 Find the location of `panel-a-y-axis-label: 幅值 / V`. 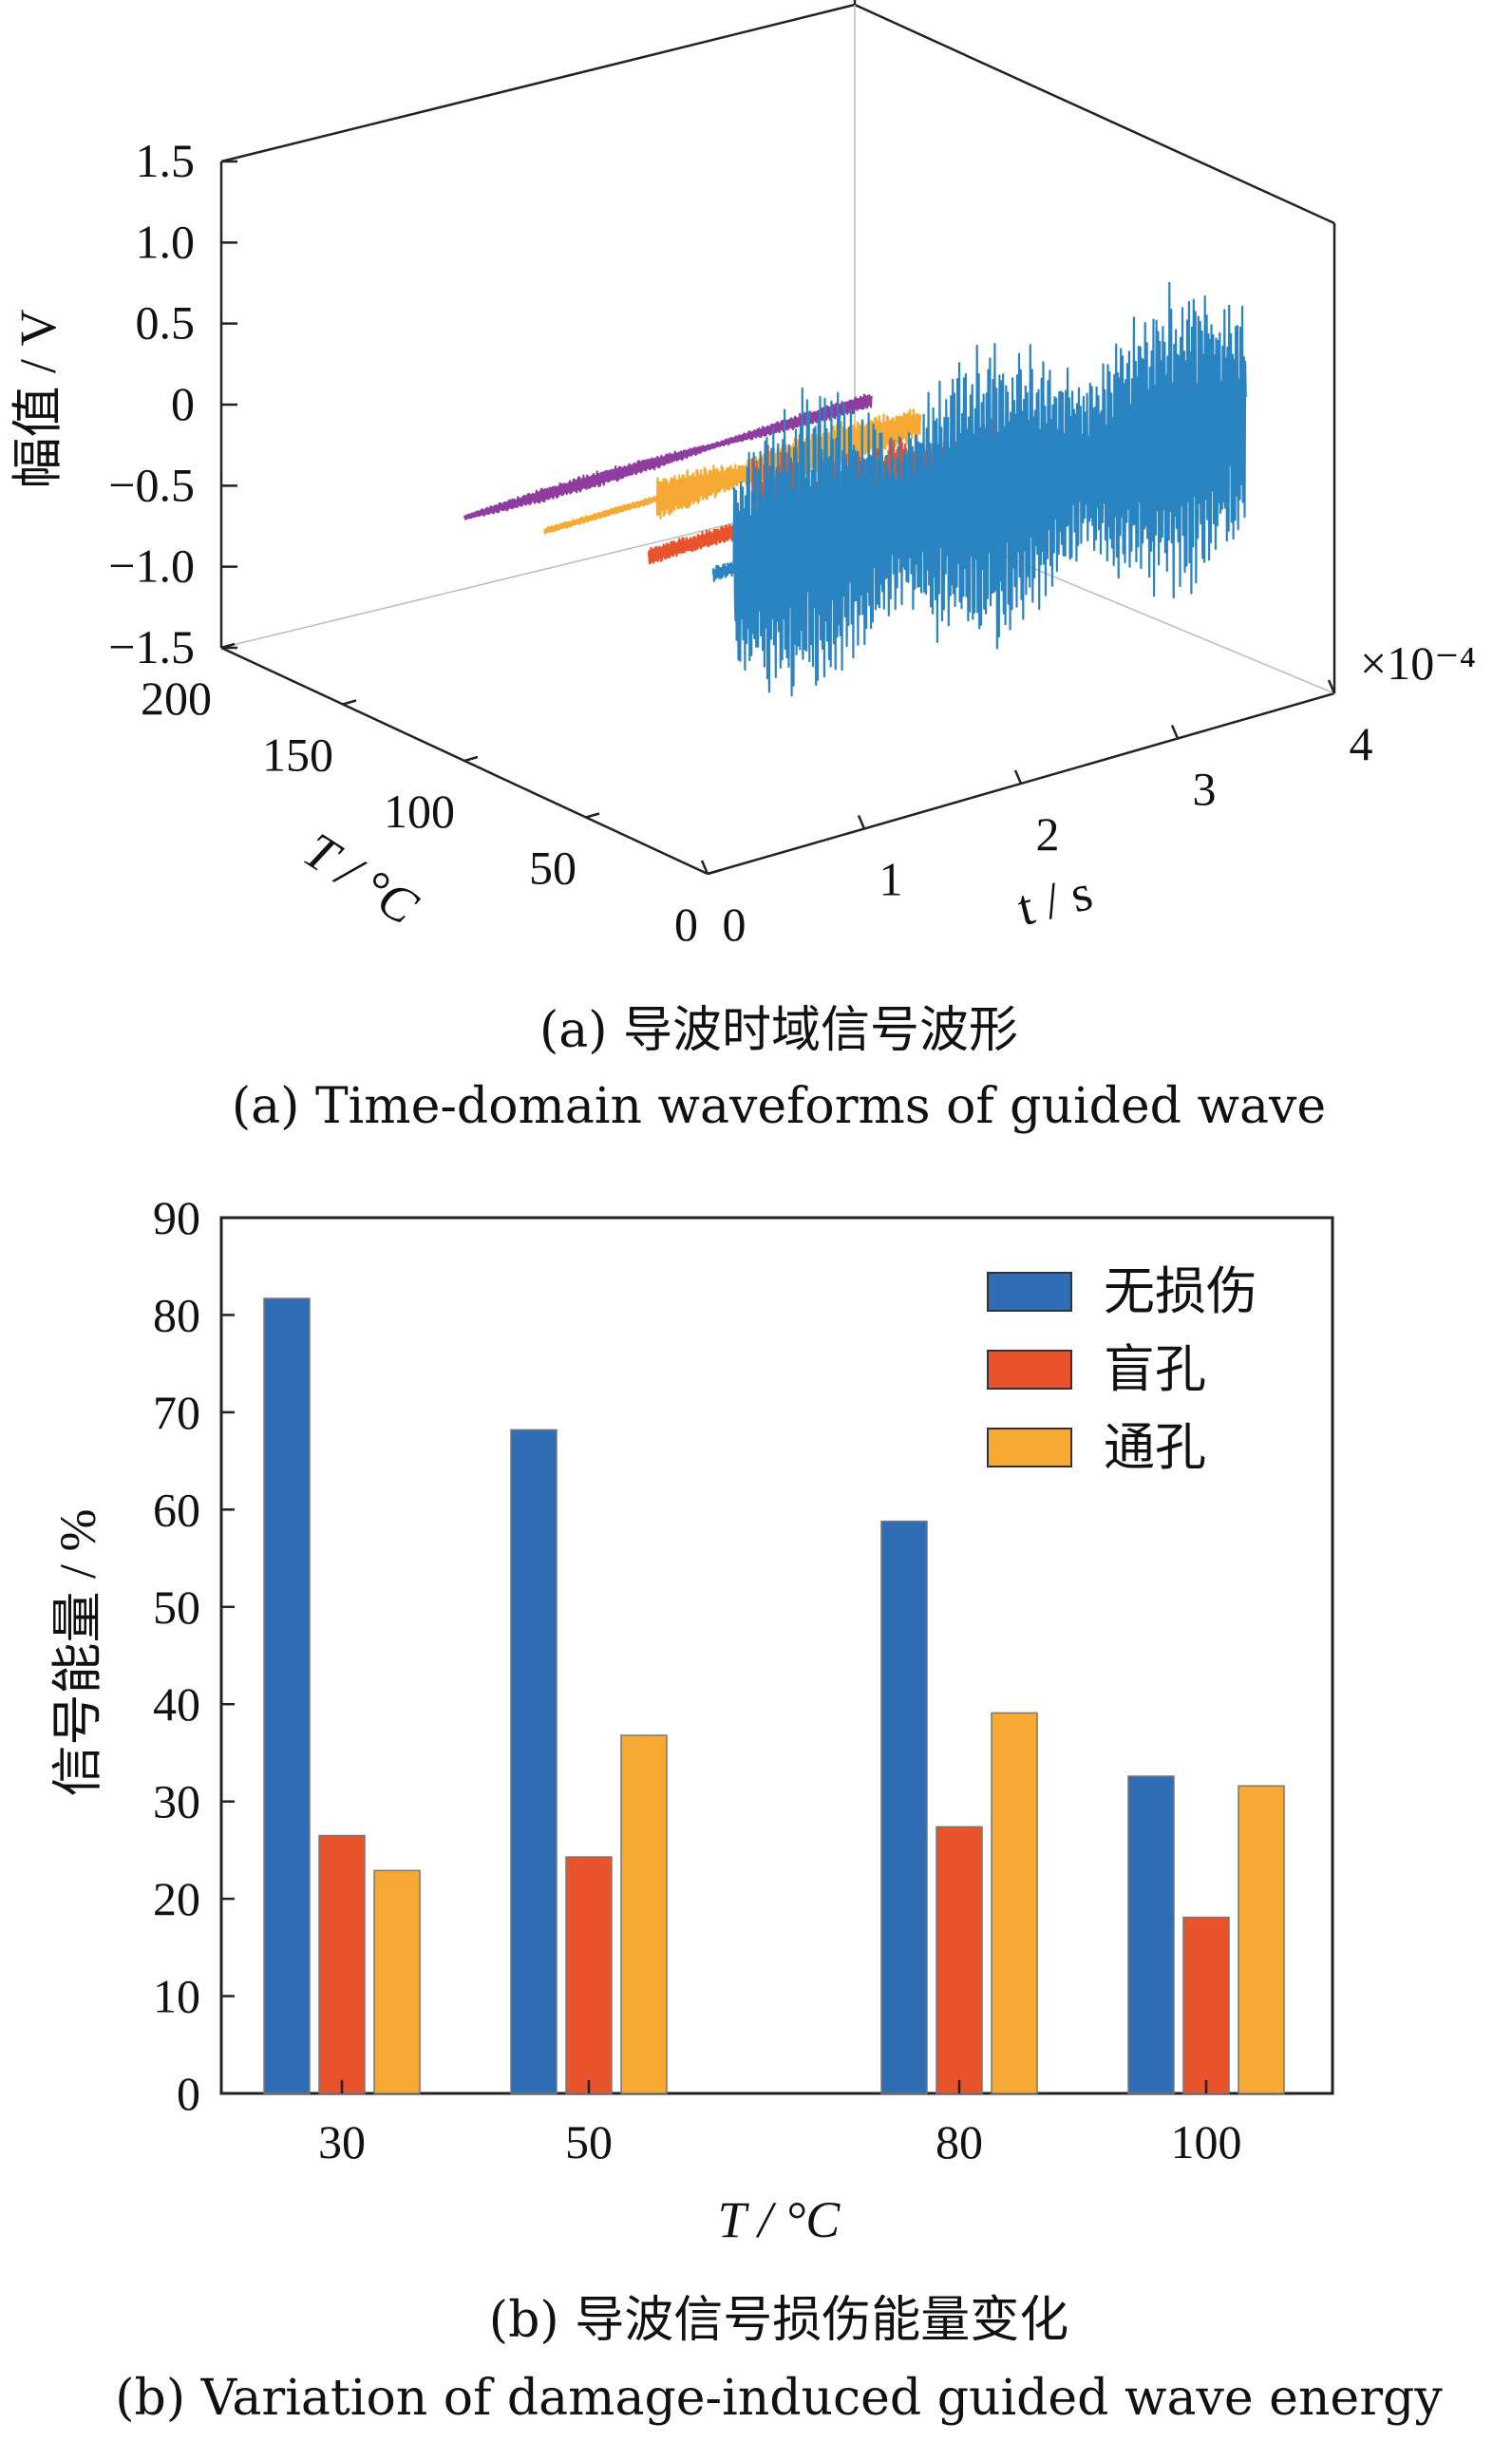

panel-a-y-axis-label: 幅值 / V is located at coordinates (38, 398).